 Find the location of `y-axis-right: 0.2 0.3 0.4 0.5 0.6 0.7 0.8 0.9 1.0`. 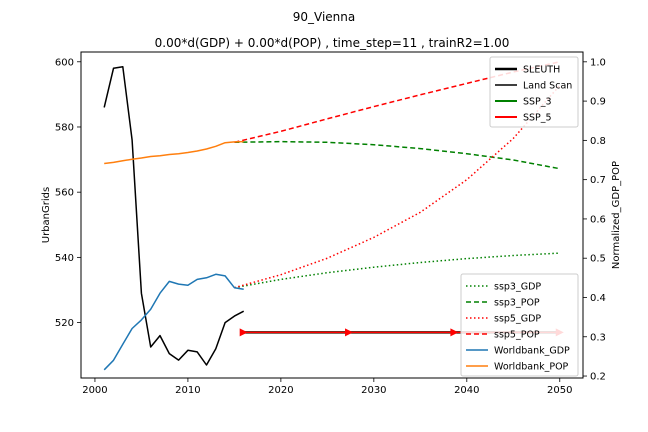

y-axis-right: 0.2 0.3 0.4 0.5 0.6 0.7 0.8 0.9 1.0 is located at coordinates (594, 220).